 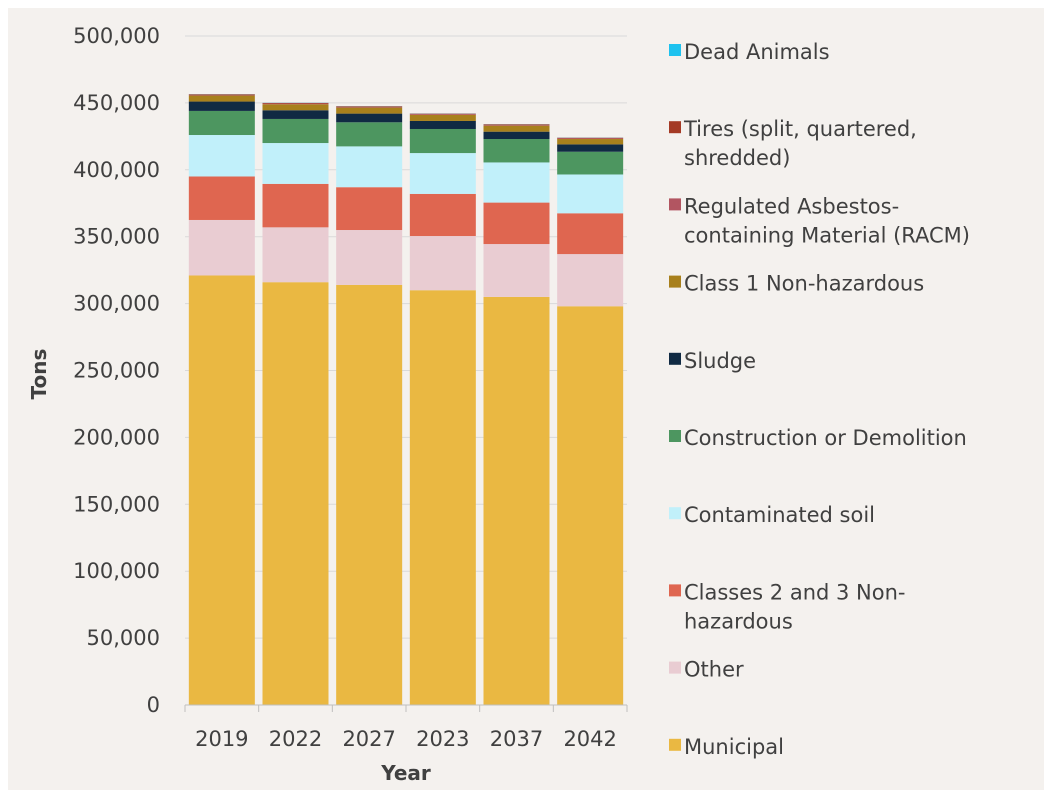 I want to click on x-axis-title: Year, so click(x=405, y=773).